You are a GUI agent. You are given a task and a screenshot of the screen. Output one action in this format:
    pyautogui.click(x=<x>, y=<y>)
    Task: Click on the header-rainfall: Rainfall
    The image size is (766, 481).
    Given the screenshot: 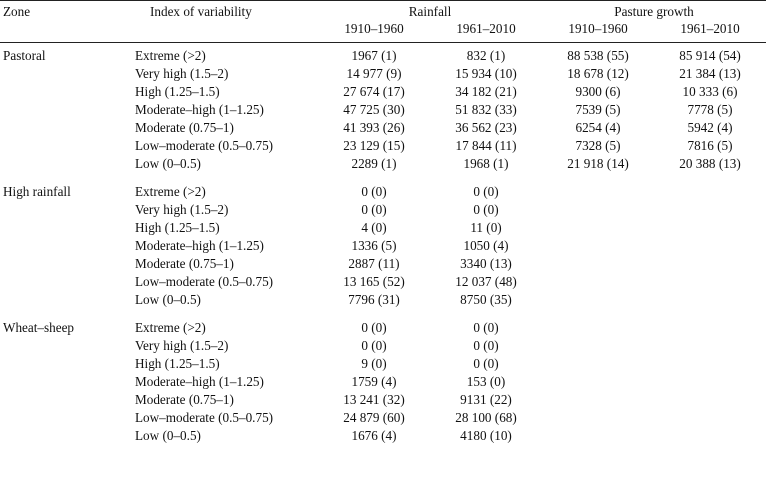 What is the action you would take?
    pyautogui.click(x=430, y=10)
    